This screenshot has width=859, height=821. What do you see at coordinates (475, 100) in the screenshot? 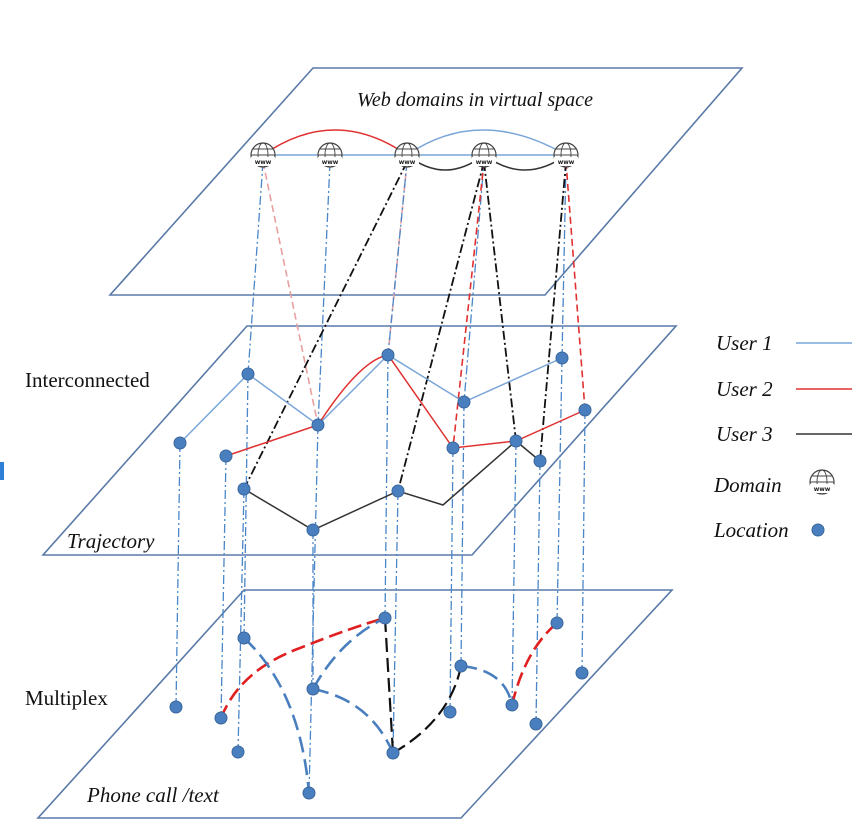
I see `web-domains-title: Web domains in virtual space` at bounding box center [475, 100].